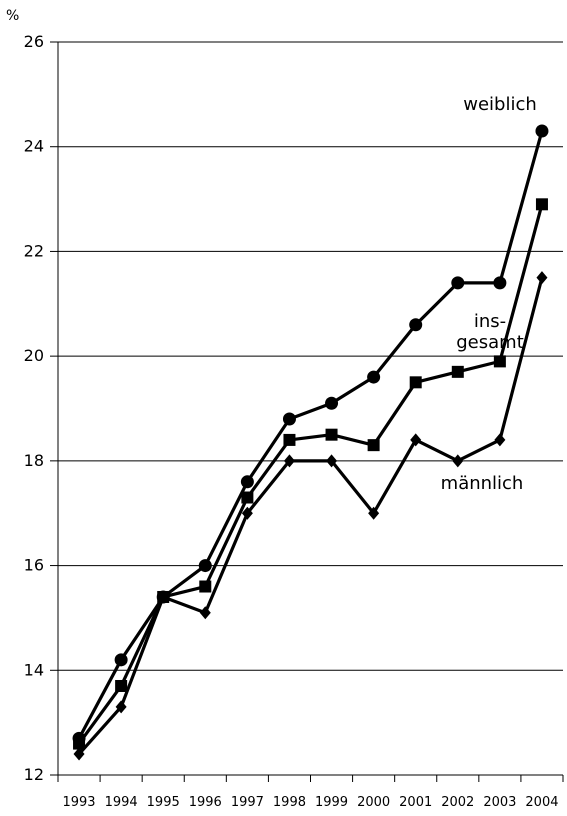 The height and width of the screenshot is (816, 567). Describe the element at coordinates (34, 41) in the screenshot. I see `y-tick-label: 26` at that location.